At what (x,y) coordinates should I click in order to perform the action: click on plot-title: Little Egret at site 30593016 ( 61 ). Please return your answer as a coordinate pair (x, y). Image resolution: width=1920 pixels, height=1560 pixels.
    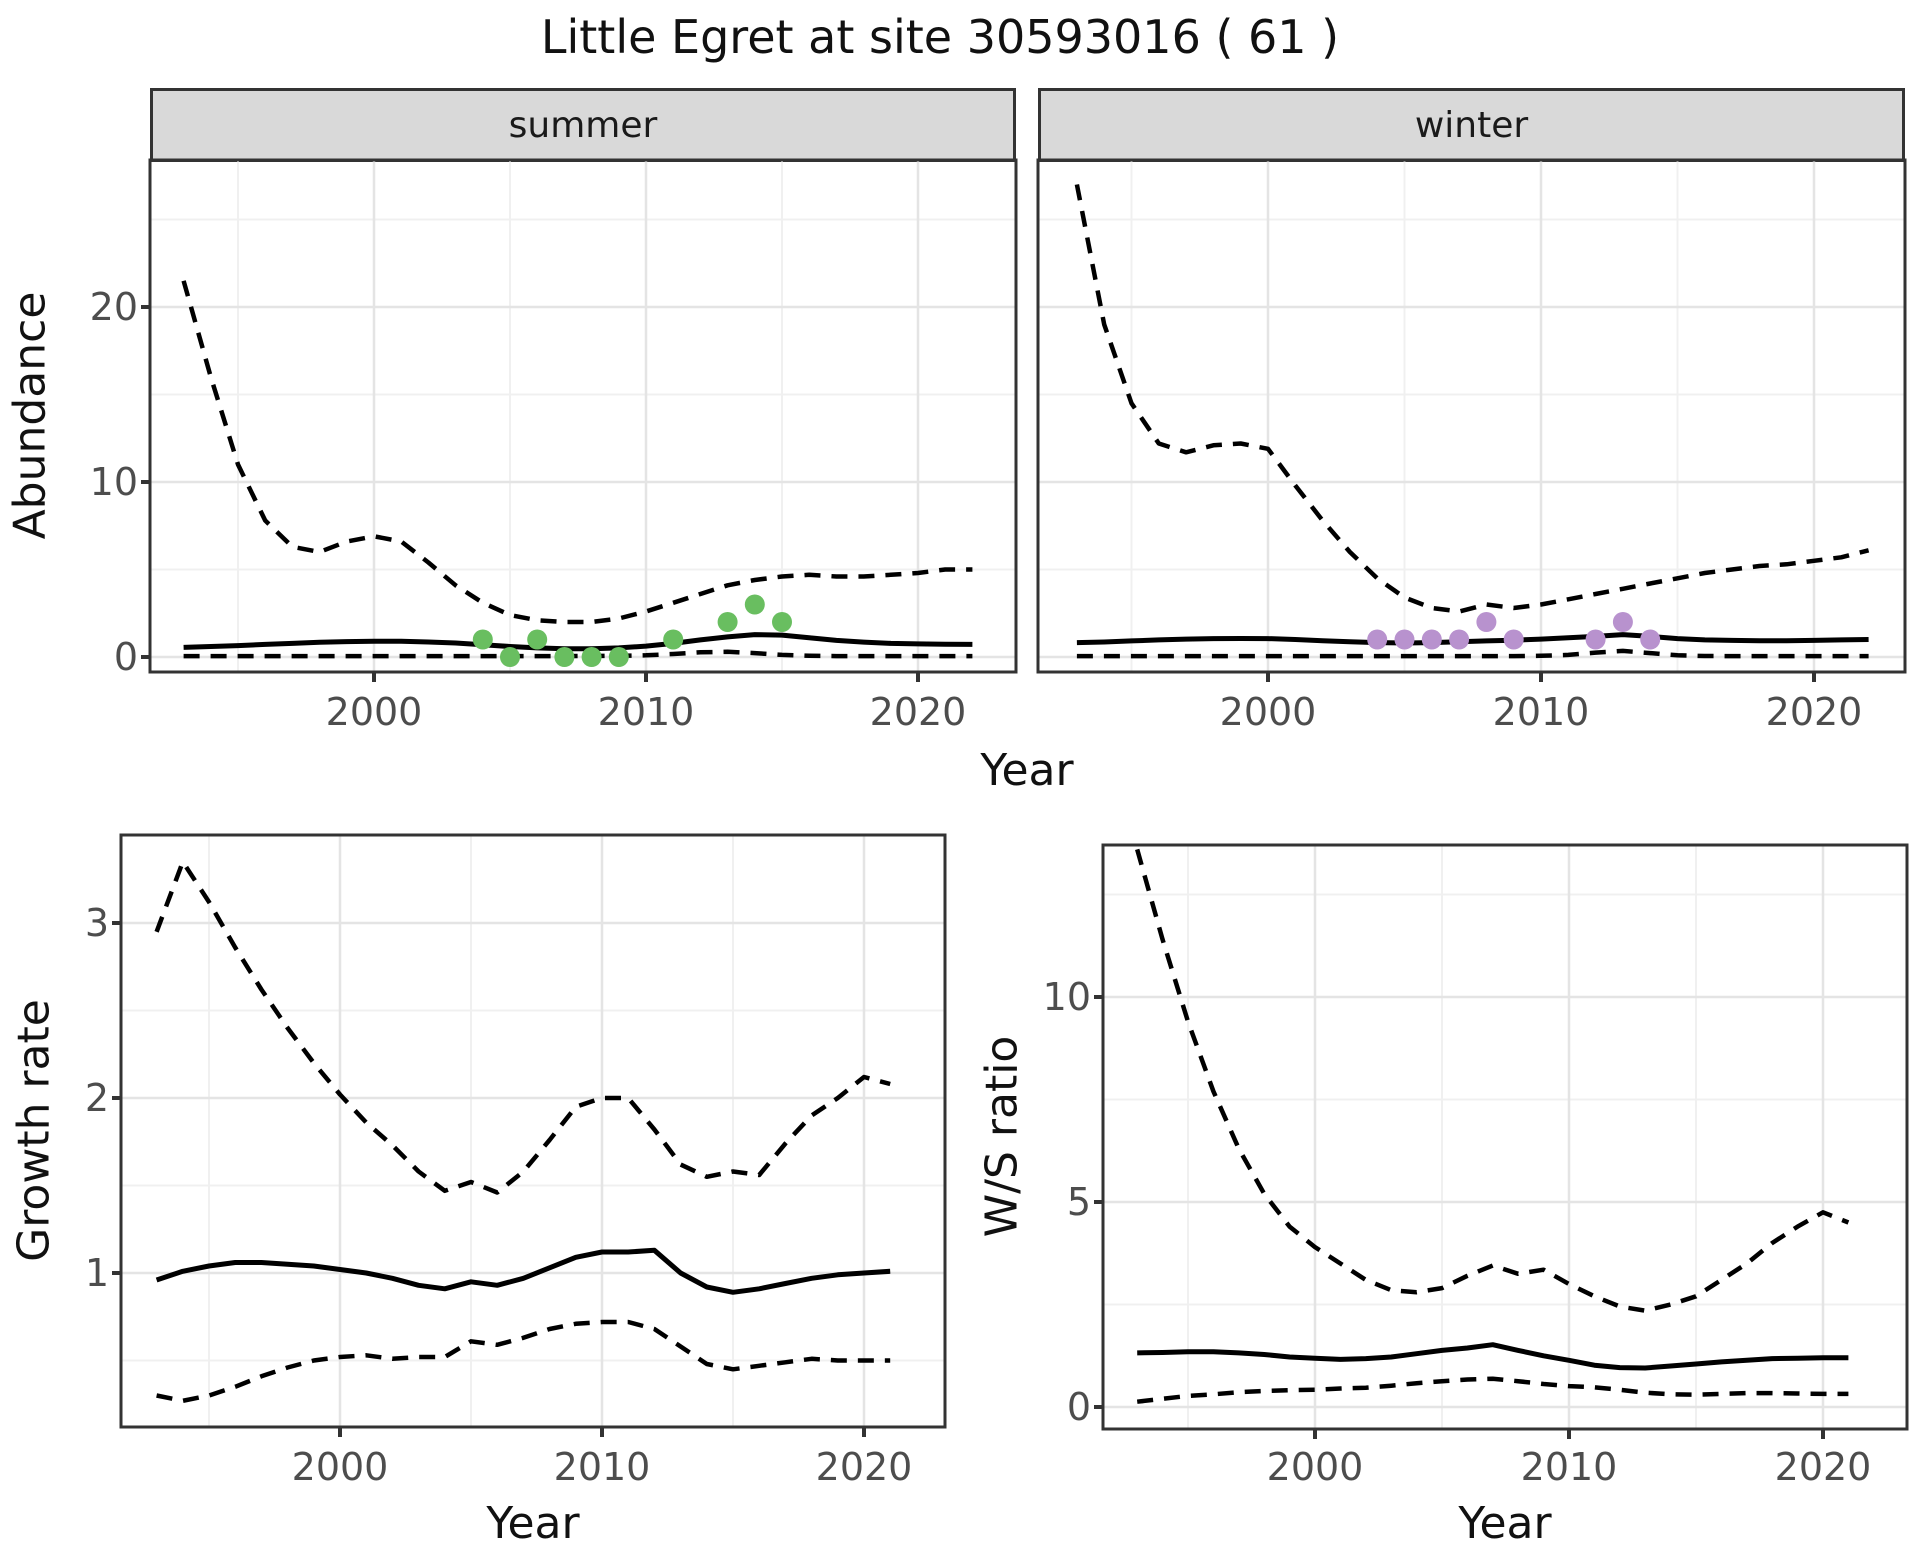
    Looking at the image, I should click on (940, 37).